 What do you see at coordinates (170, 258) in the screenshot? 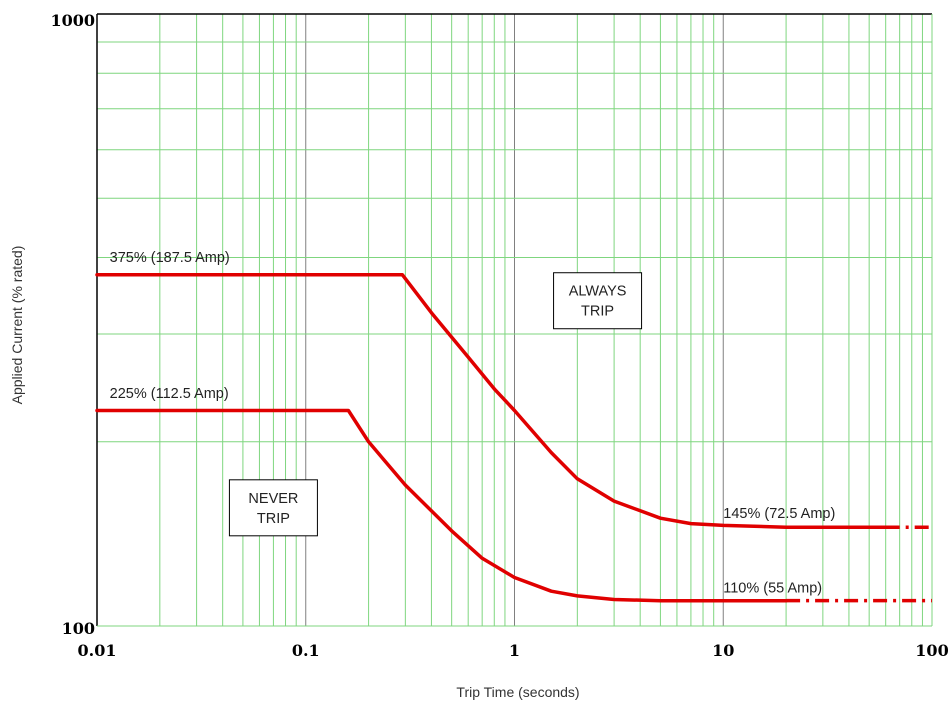
I see `curve-annotation: 375% (187.5 Amp)` at bounding box center [170, 258].